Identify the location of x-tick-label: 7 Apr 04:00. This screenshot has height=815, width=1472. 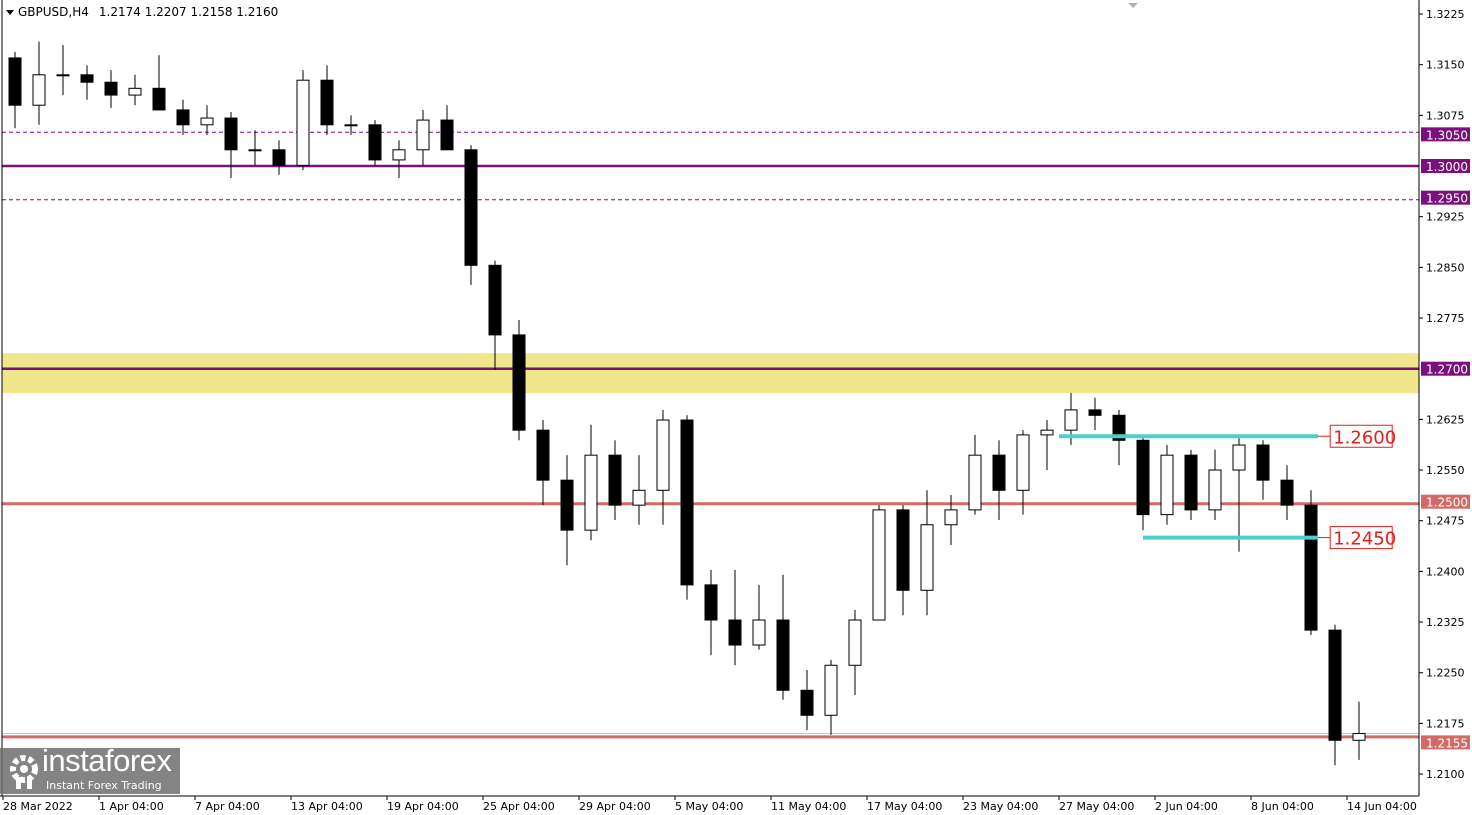
(227, 806).